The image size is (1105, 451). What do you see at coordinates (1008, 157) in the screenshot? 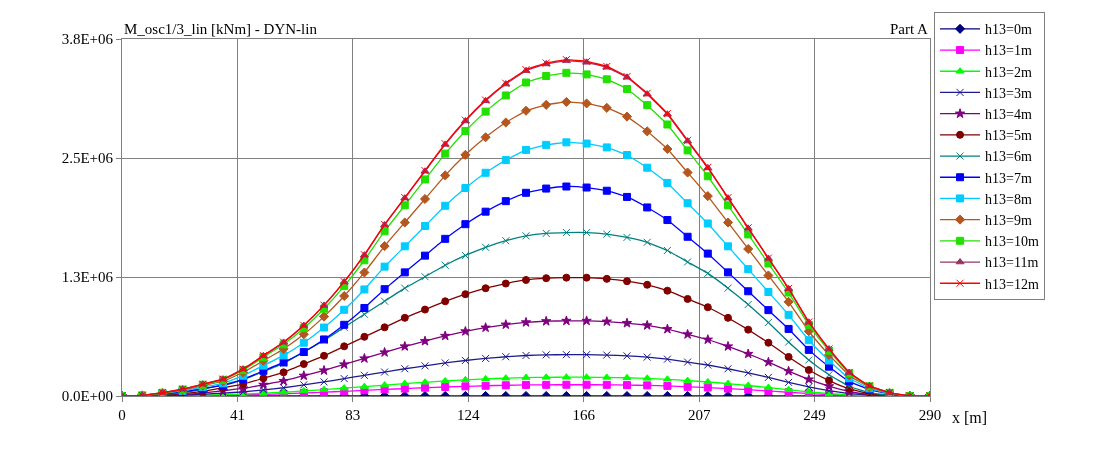
I see `legend-label: h13=6m` at bounding box center [1008, 157].